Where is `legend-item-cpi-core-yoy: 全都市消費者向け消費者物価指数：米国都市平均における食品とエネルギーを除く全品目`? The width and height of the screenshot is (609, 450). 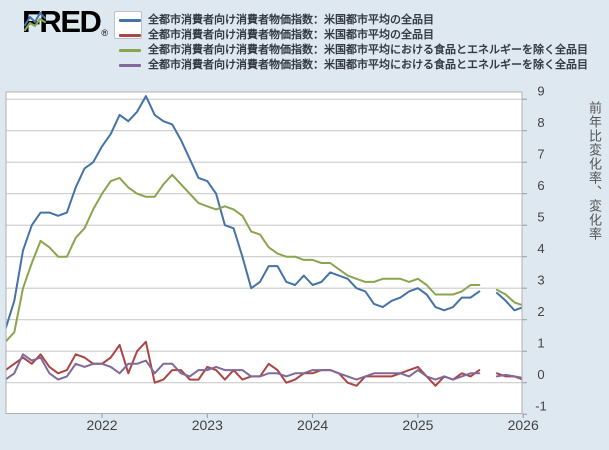
legend-item-cpi-core-yoy: 全都市消費者向け消費者物価指数：米国都市平均における食品とエネルギーを除く全品目 is located at coordinates (353, 50).